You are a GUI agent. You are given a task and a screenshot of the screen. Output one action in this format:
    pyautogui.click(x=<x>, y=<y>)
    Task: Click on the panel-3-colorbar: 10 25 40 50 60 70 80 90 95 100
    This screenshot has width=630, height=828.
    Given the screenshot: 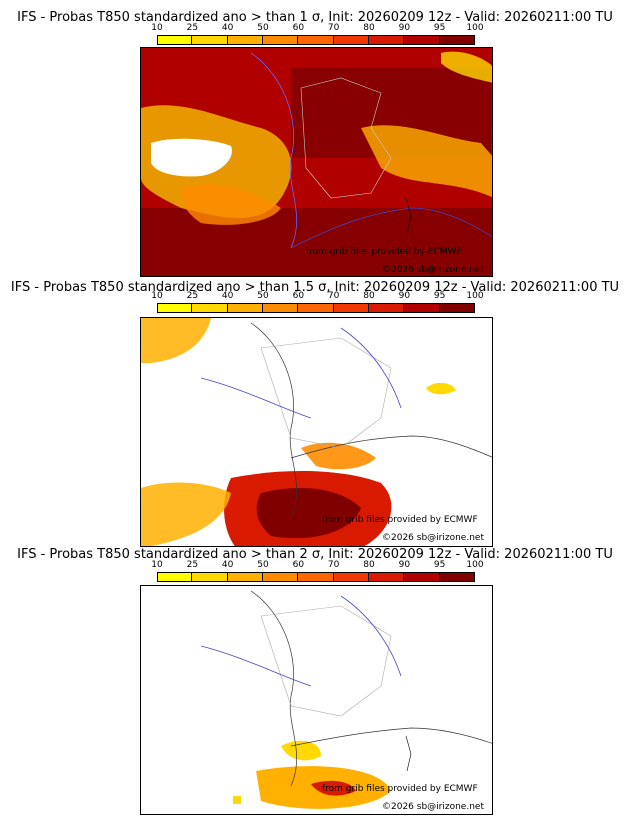 What is the action you would take?
    pyautogui.click(x=317, y=571)
    